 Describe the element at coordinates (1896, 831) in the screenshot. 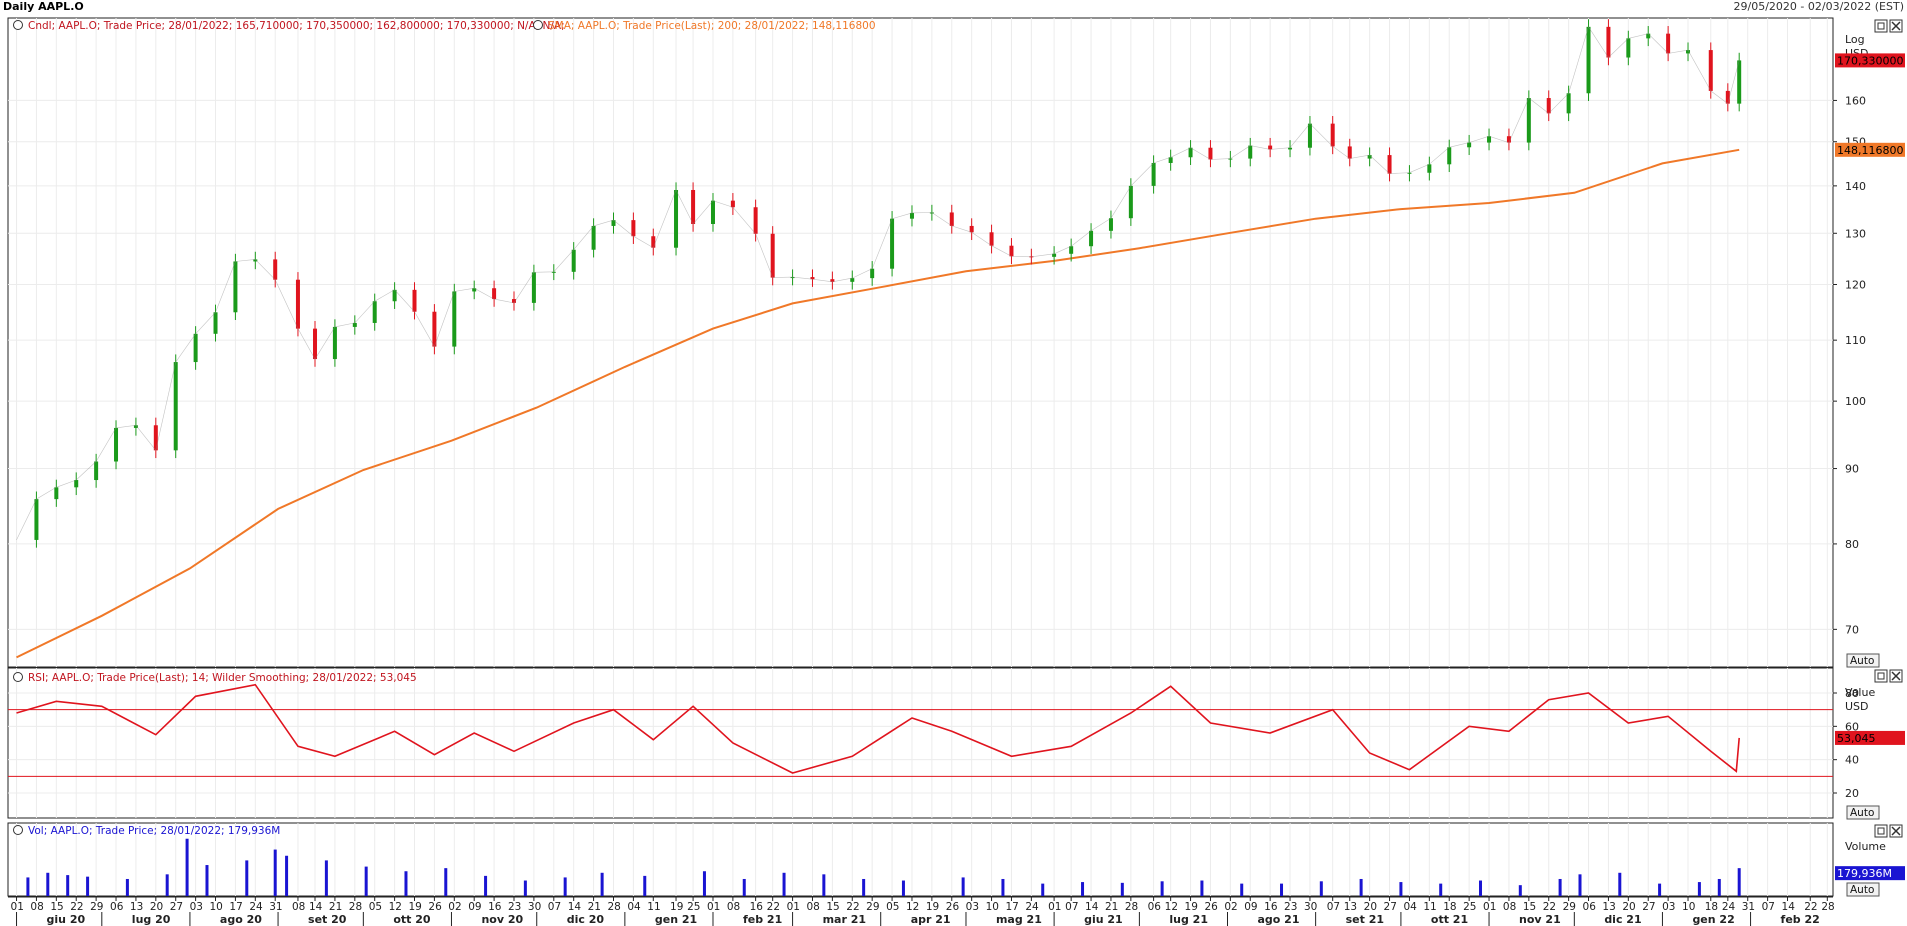

I see `volume-panel-close-button` at that location.